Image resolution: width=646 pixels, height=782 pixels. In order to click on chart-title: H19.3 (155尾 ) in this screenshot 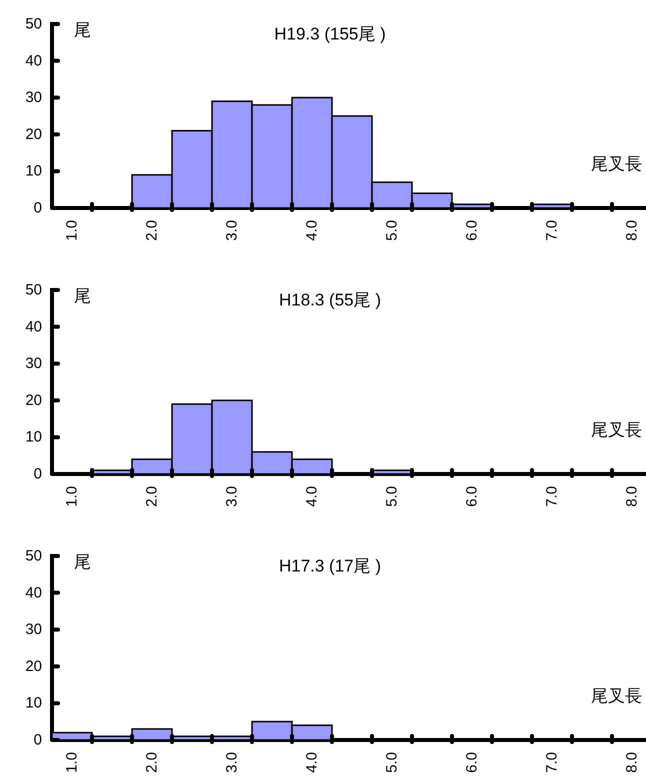, I will do `click(330, 34)`.